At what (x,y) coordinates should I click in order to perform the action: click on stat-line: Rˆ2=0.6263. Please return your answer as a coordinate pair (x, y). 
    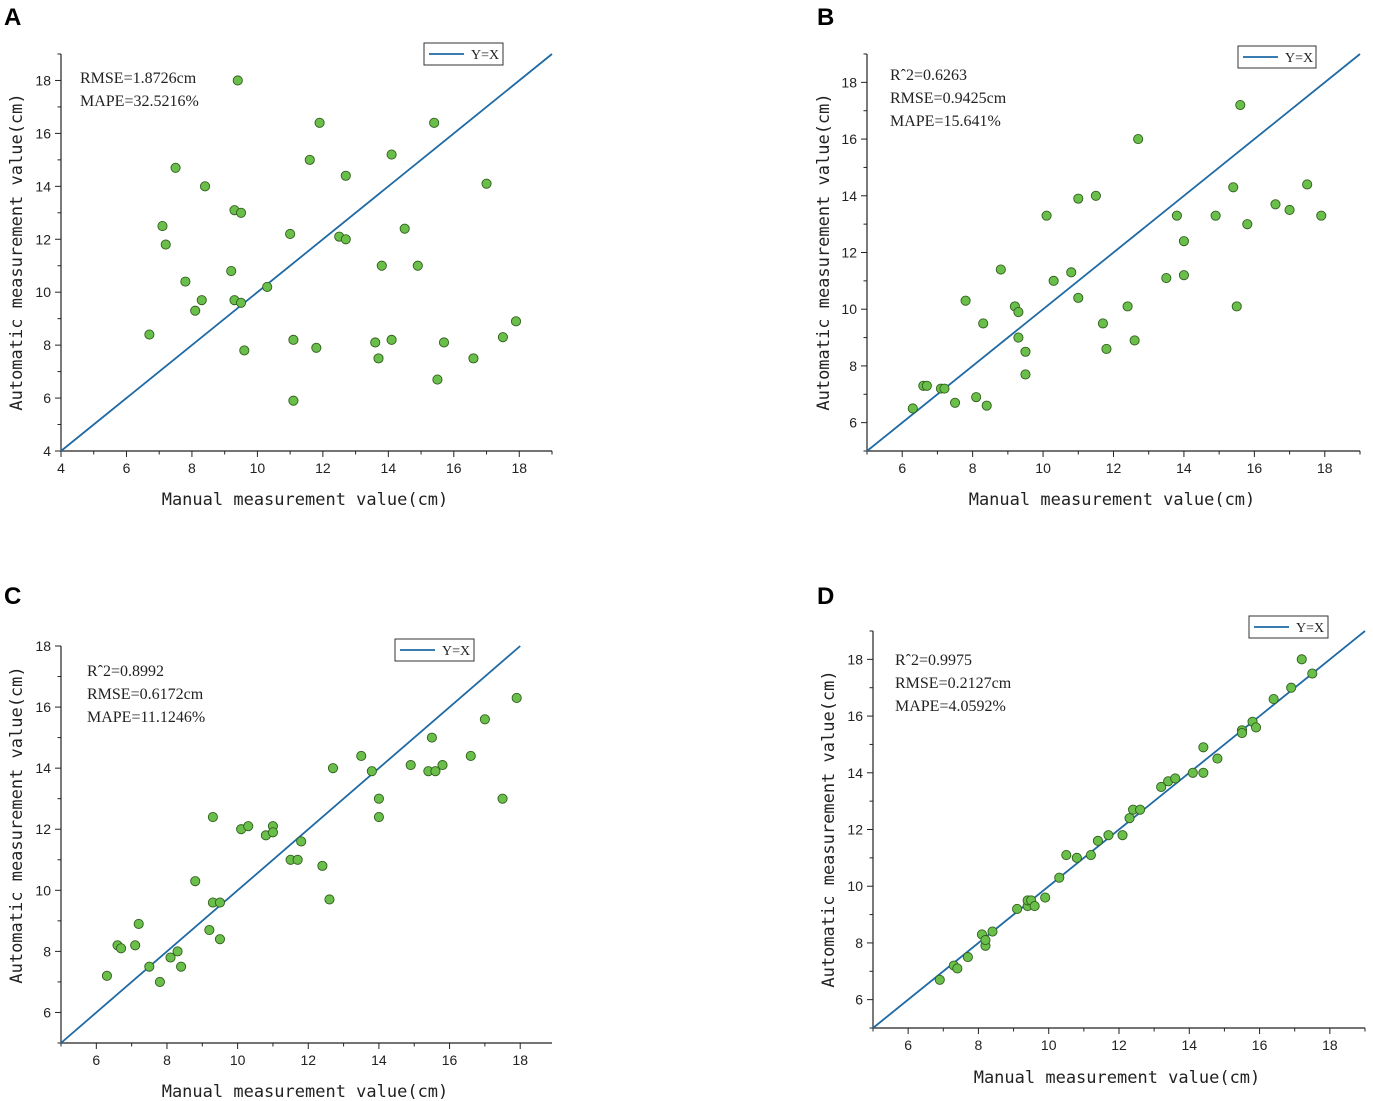
    Looking at the image, I should click on (928, 75).